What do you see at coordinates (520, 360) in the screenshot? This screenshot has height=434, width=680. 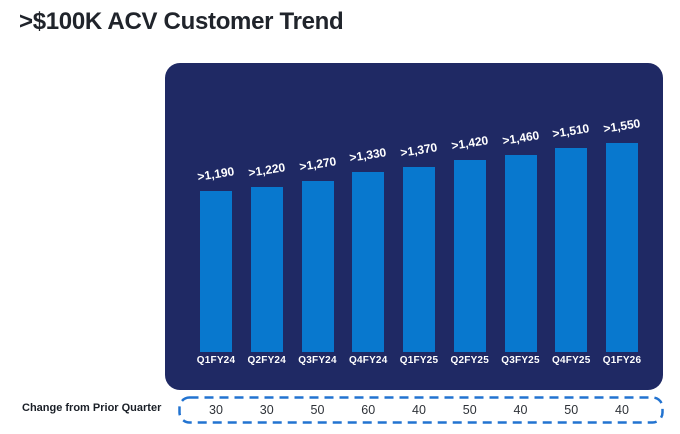 I see `x-axis-label: Q3FY25` at bounding box center [520, 360].